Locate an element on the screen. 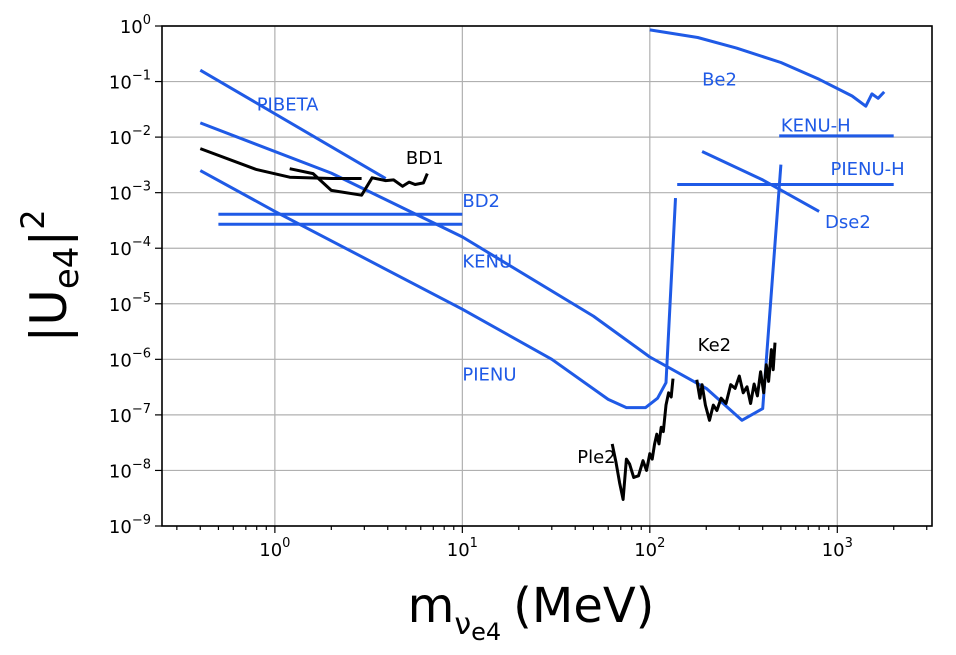 The width and height of the screenshot is (956, 655). series-label-pibeta: PIBETA is located at coordinates (288, 105).